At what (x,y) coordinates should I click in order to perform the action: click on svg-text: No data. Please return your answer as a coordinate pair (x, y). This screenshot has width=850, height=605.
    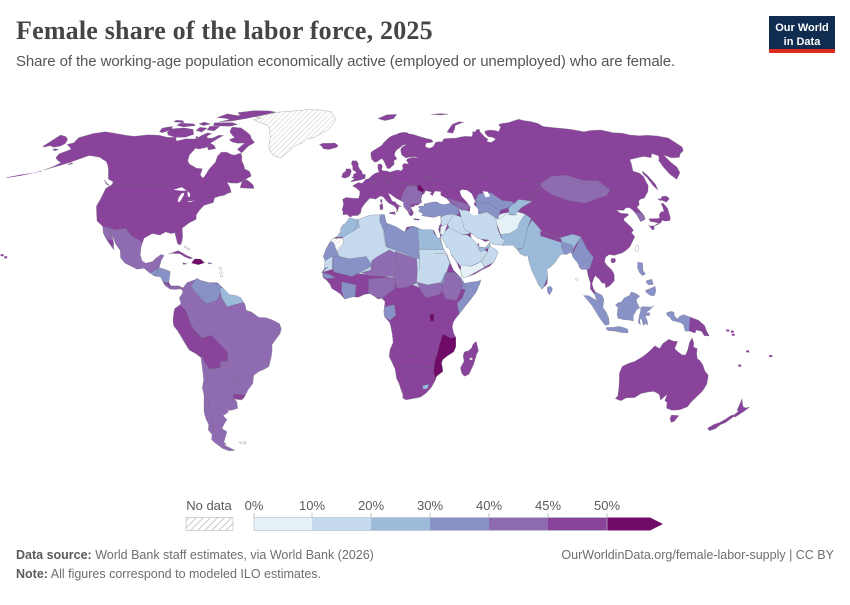
    Looking at the image, I should click on (209, 505).